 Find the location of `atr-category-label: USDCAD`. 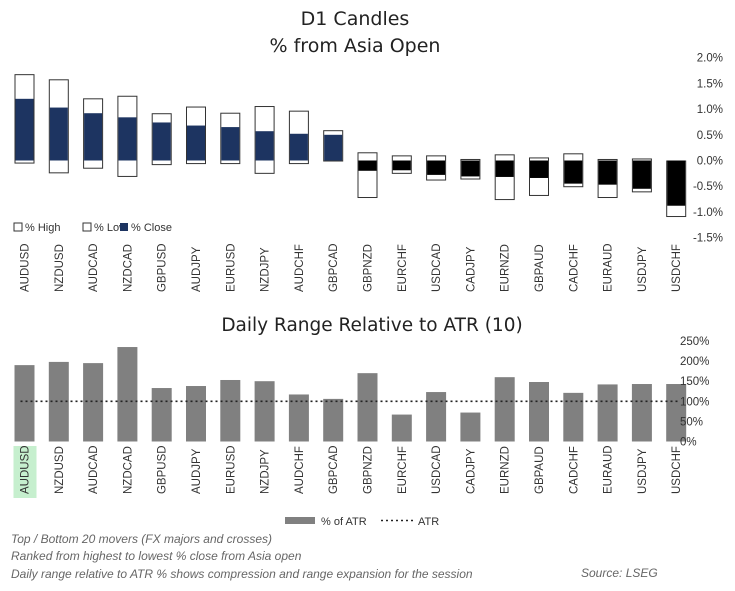

atr-category-label: USDCAD is located at coordinates (437, 469).